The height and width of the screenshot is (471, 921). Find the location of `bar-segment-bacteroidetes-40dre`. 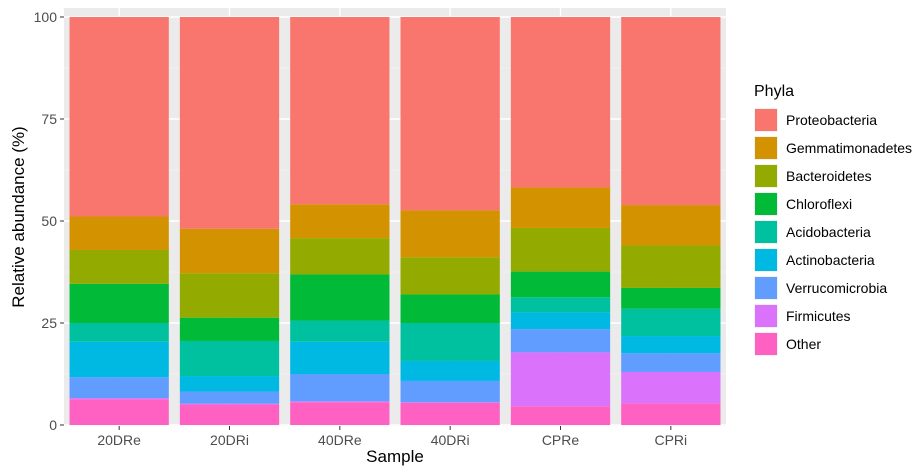

bar-segment-bacteroidetes-40dre is located at coordinates (340, 256).